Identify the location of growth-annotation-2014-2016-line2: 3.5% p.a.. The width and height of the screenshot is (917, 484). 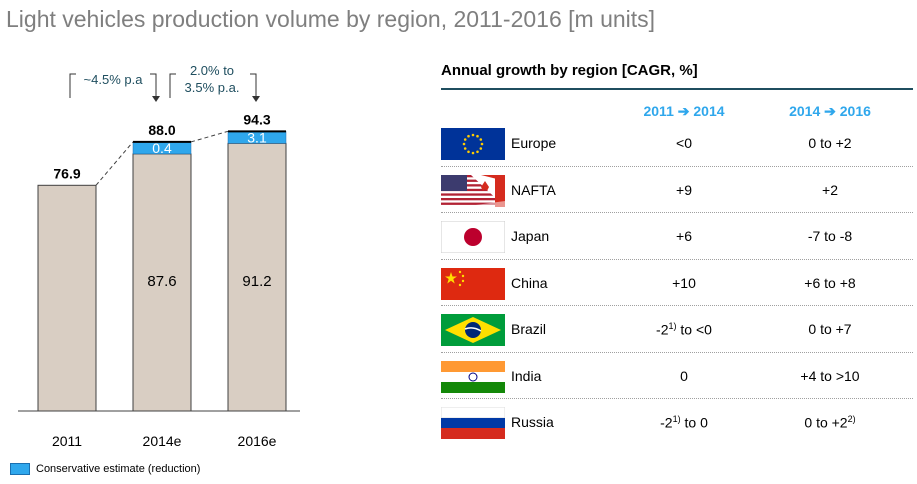
(212, 87).